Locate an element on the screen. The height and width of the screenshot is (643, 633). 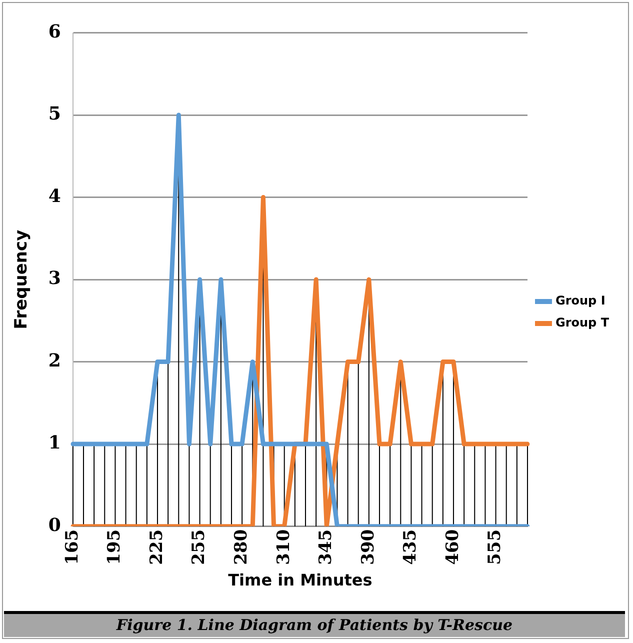
x-tick-label: 435 is located at coordinates (410, 547).